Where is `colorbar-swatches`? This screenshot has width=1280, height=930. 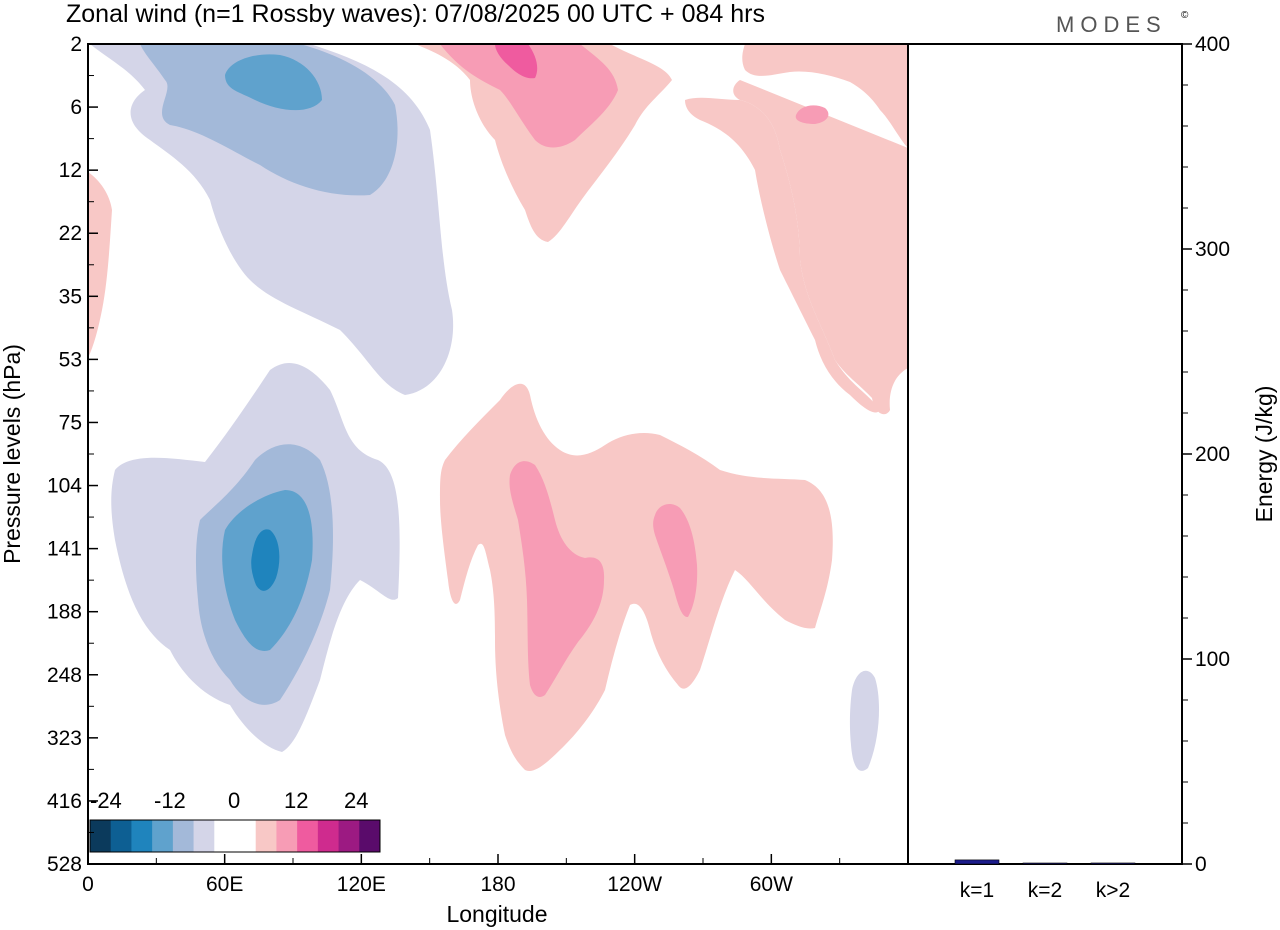 colorbar-swatches is located at coordinates (235, 836).